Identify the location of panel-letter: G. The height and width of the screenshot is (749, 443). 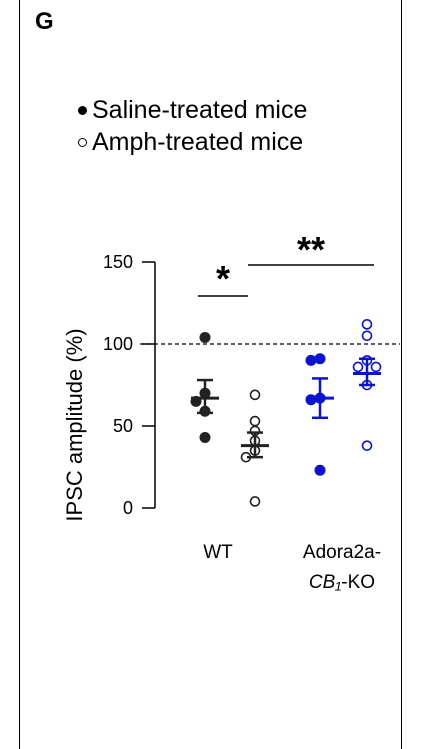
(44, 21).